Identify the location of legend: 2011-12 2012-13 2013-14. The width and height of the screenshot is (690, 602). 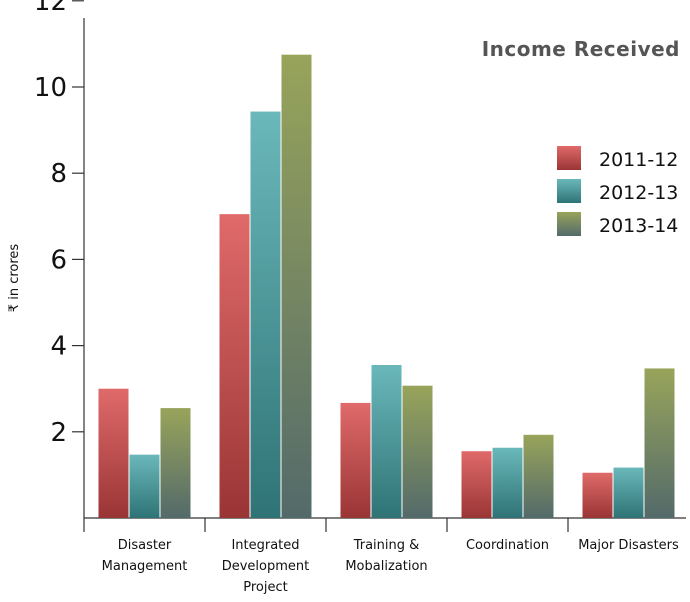
(617, 191).